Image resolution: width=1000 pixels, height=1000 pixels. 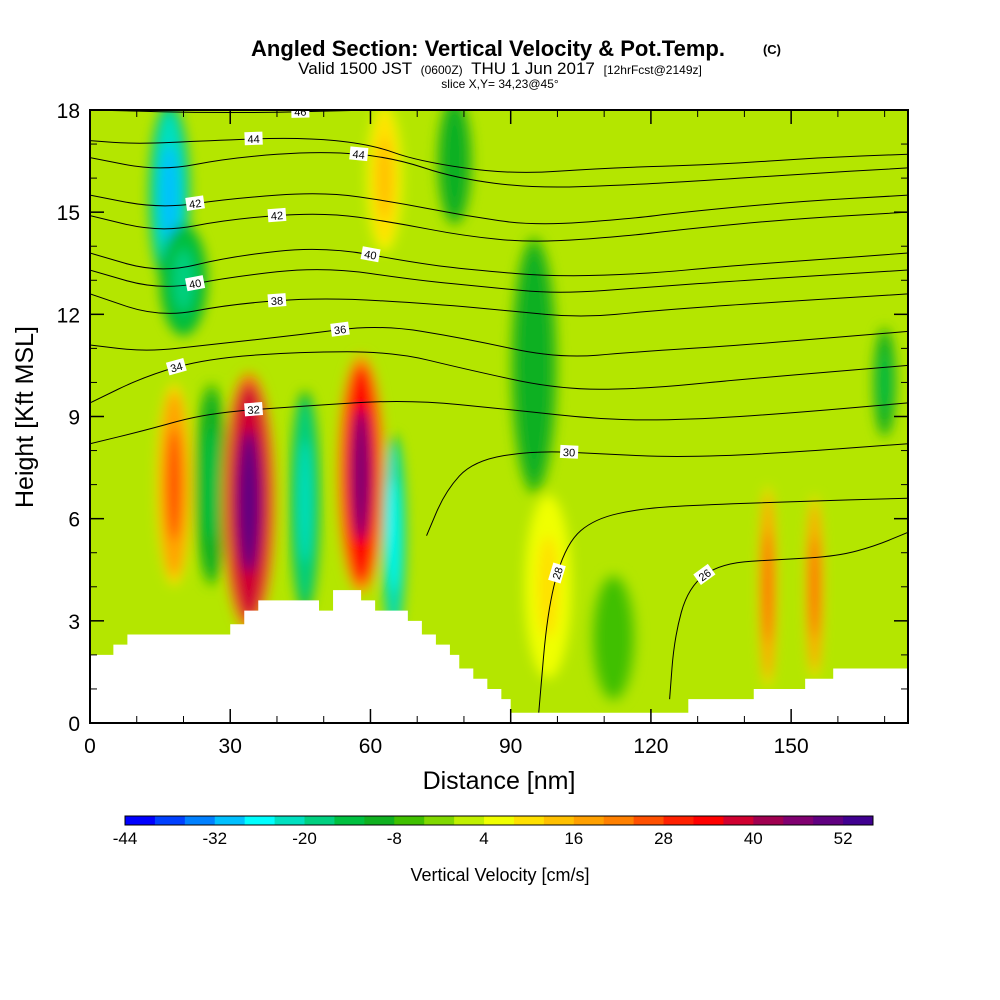 I want to click on y-tick-label: 0, so click(x=74, y=724).